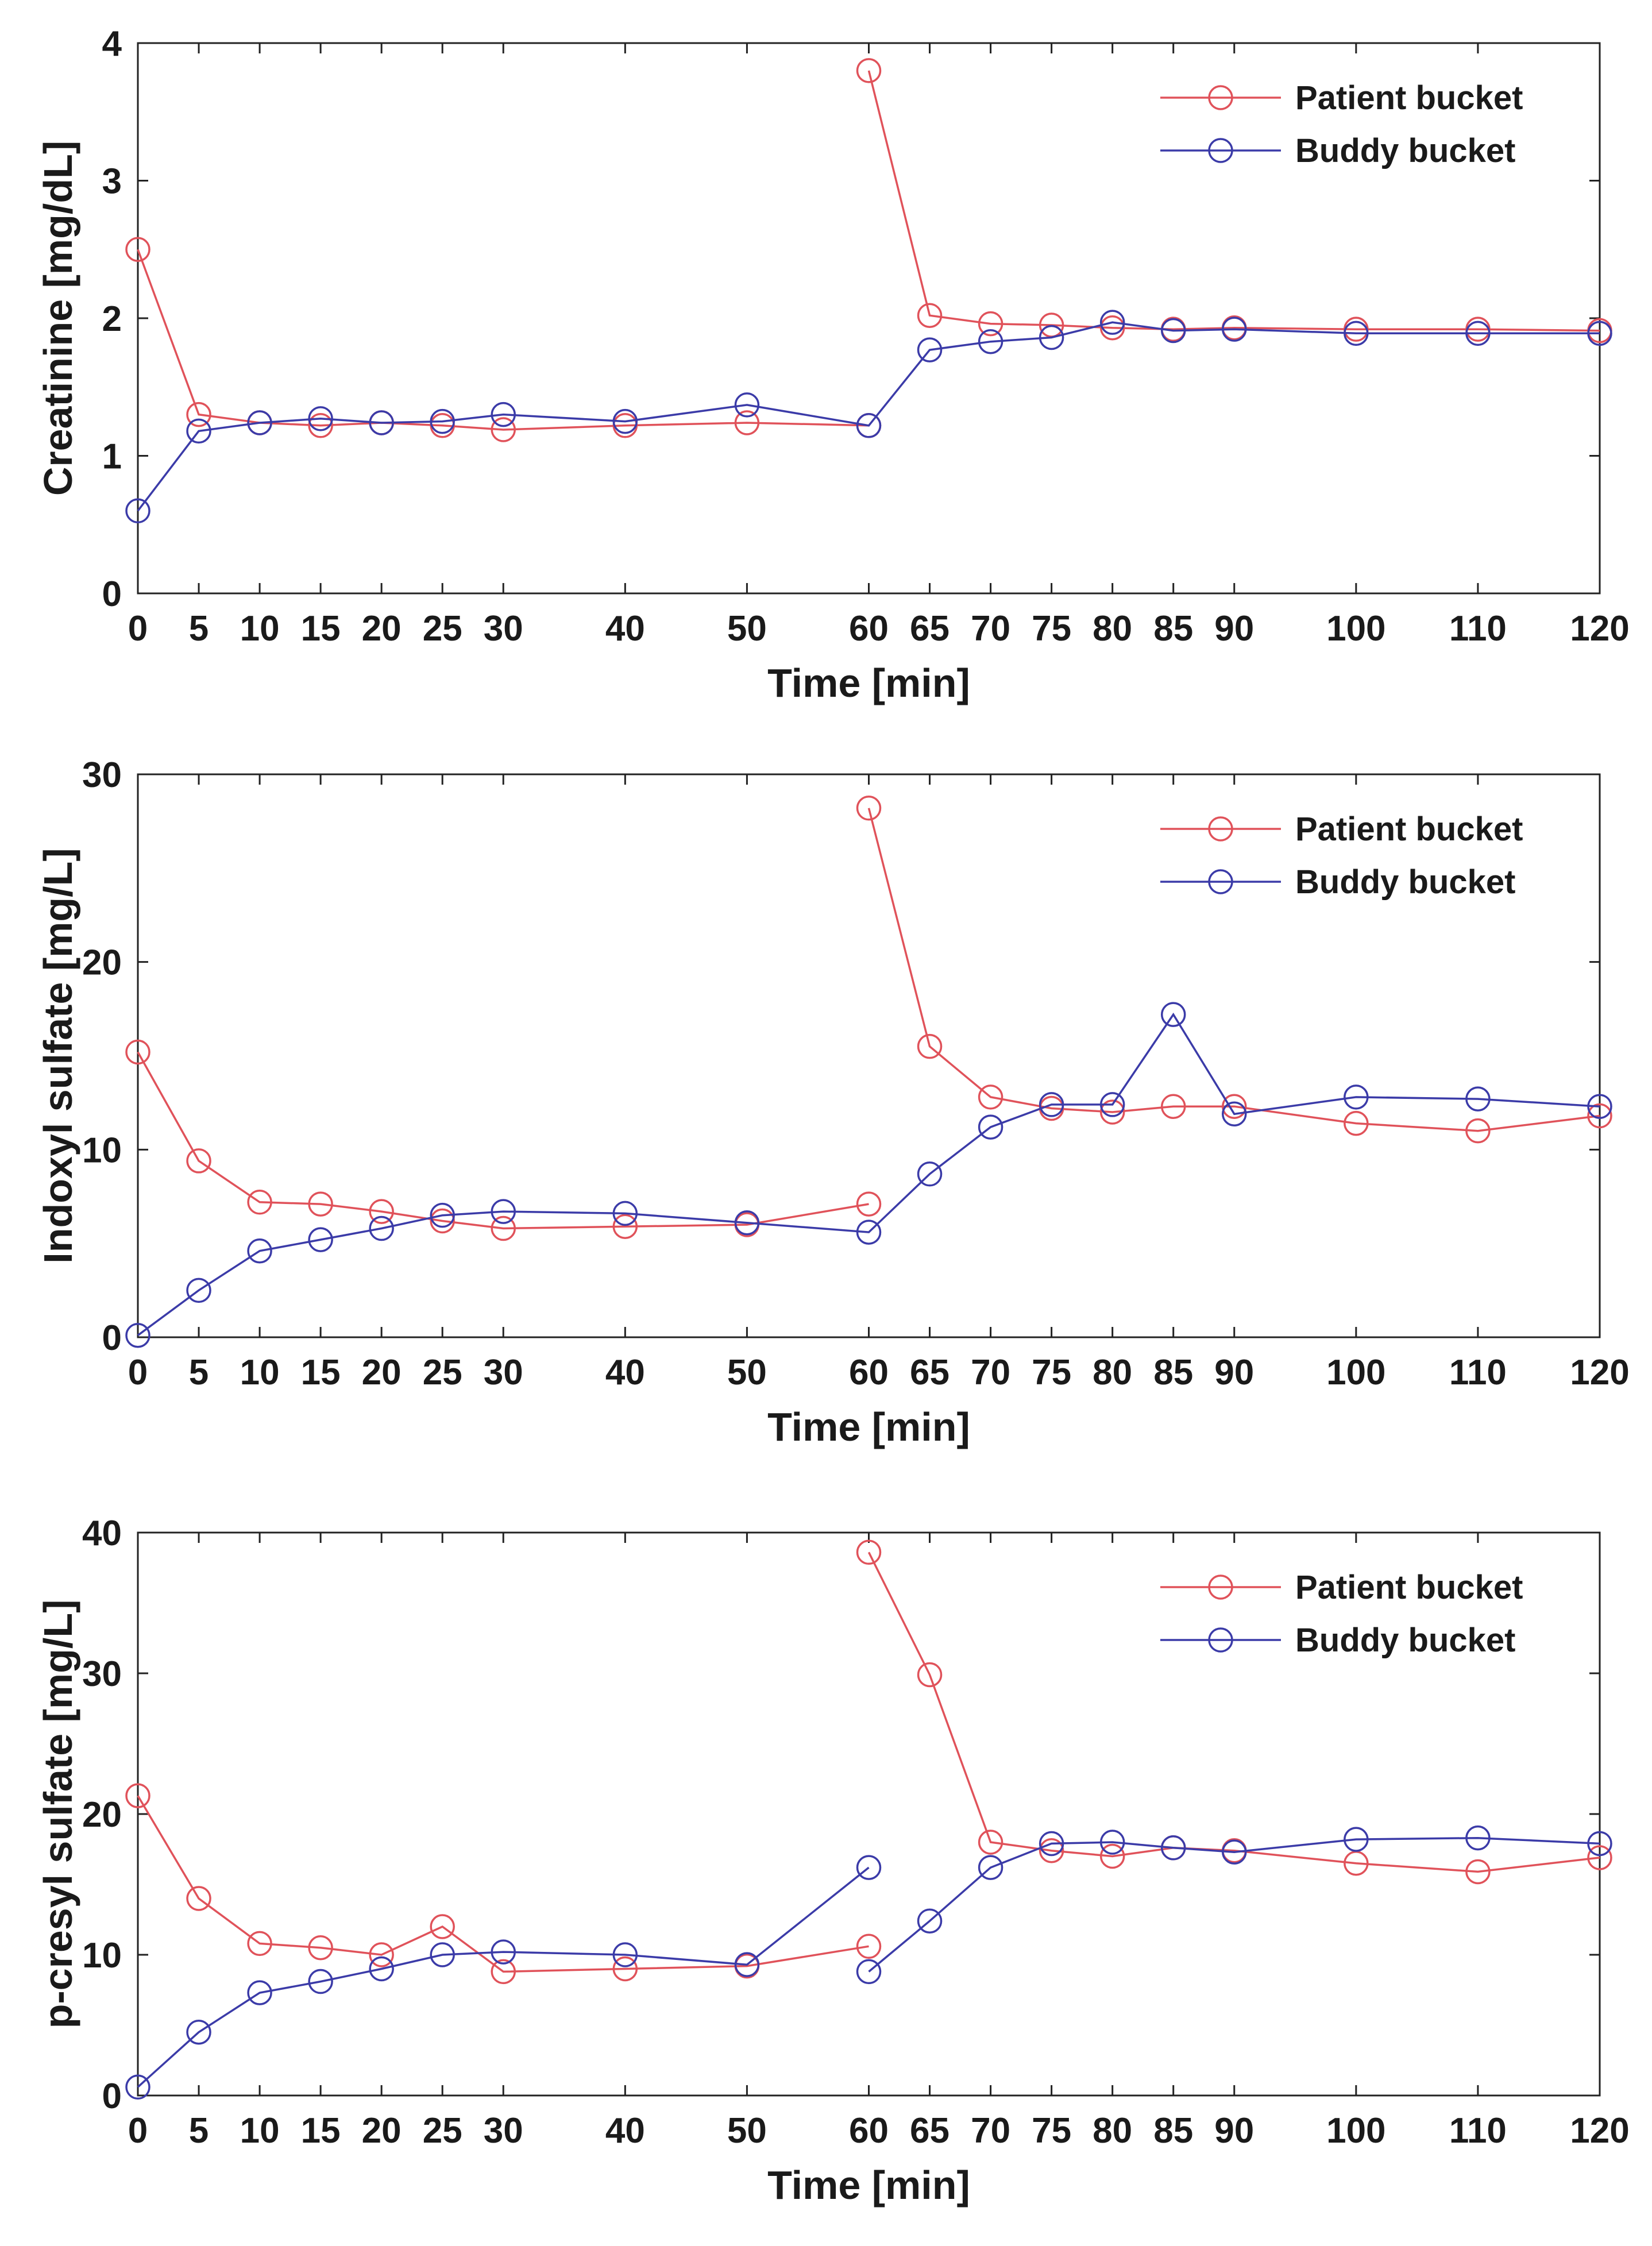  I want to click on x-tick-label: 75, so click(1051, 629).